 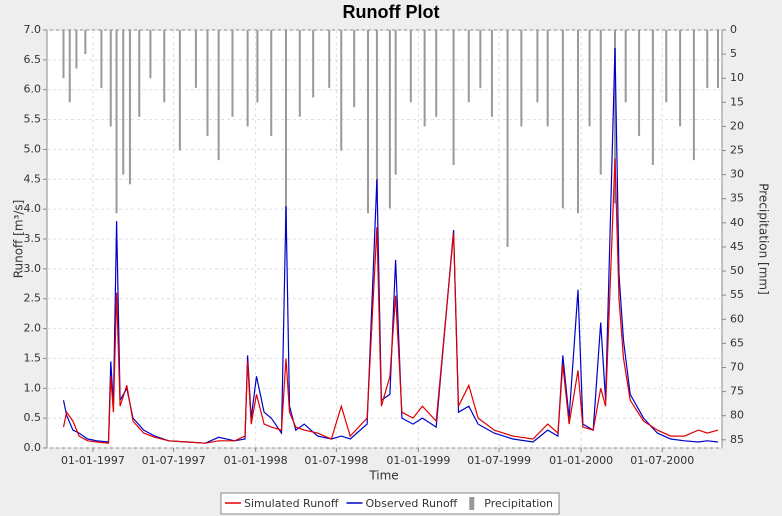 What do you see at coordinates (33, 238) in the screenshot?
I see `y-tick-label: 3.5` at bounding box center [33, 238].